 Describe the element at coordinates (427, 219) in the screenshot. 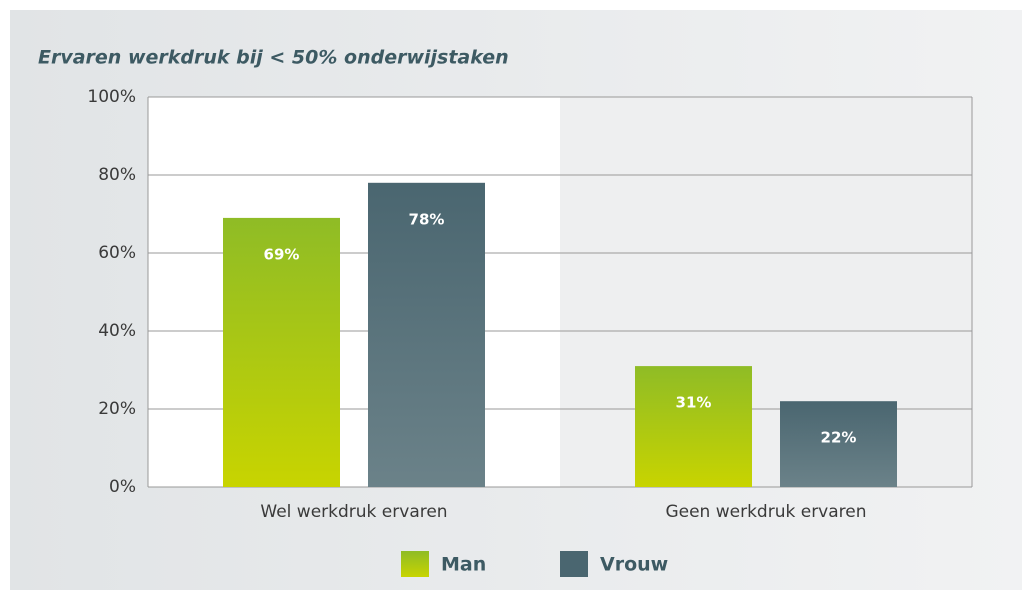

I see `value-label: 78%` at that location.